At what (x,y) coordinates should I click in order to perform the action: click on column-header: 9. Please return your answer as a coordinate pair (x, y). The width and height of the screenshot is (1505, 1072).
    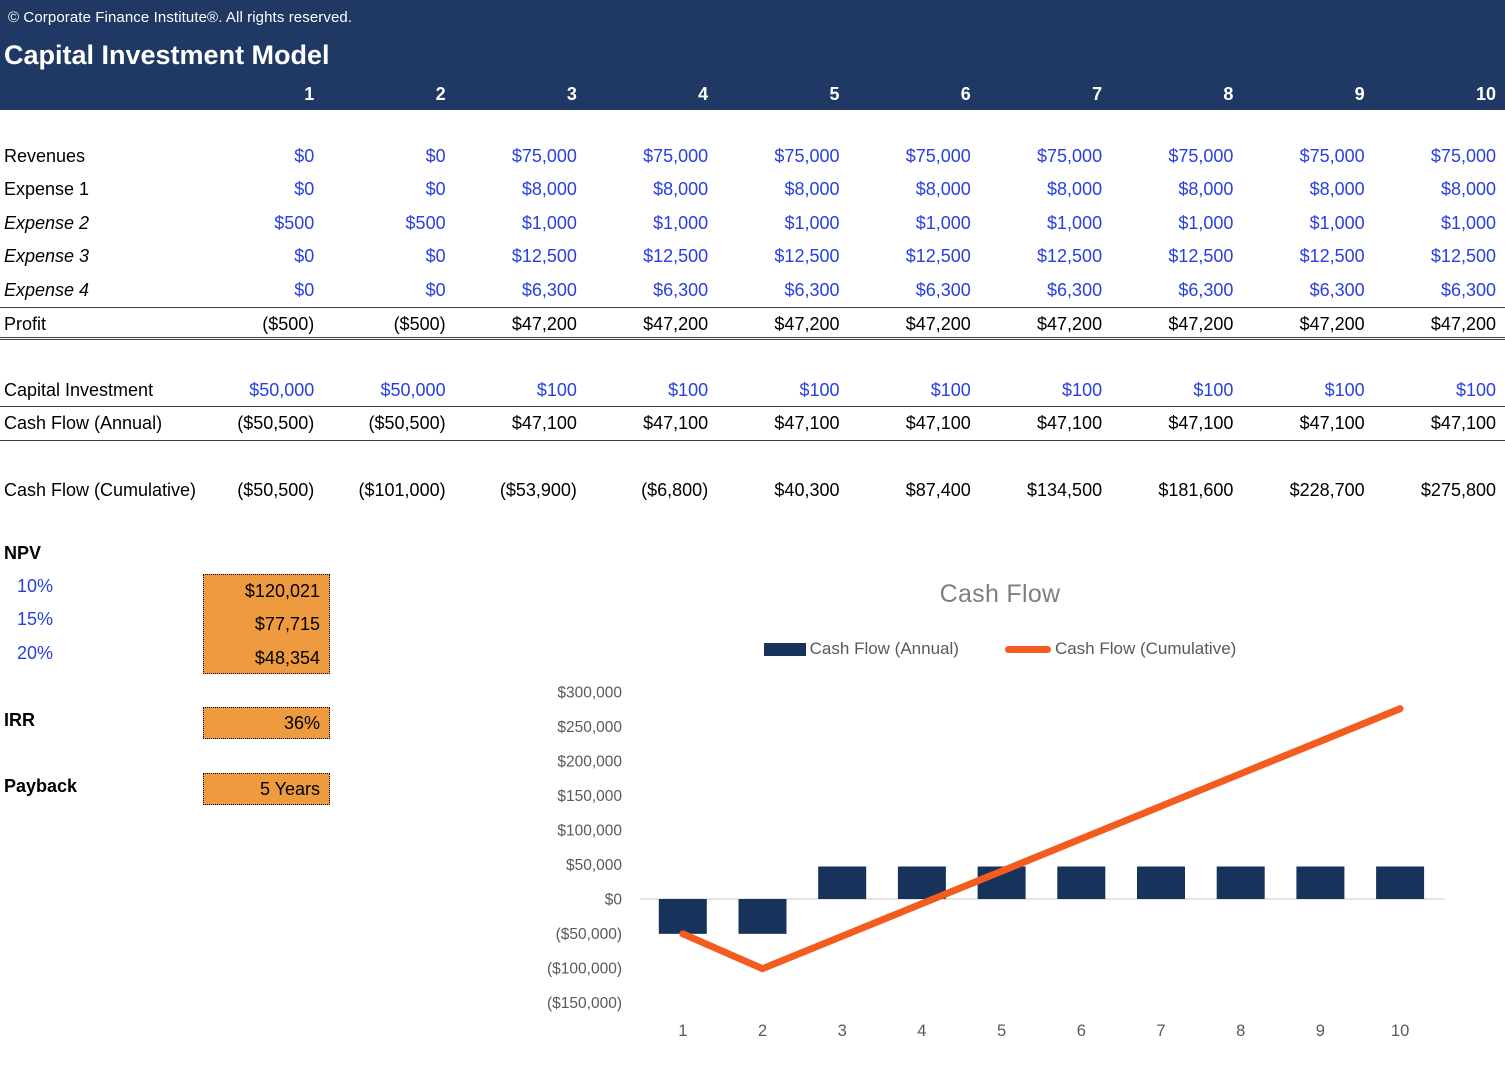
    Looking at the image, I should click on (1359, 94).